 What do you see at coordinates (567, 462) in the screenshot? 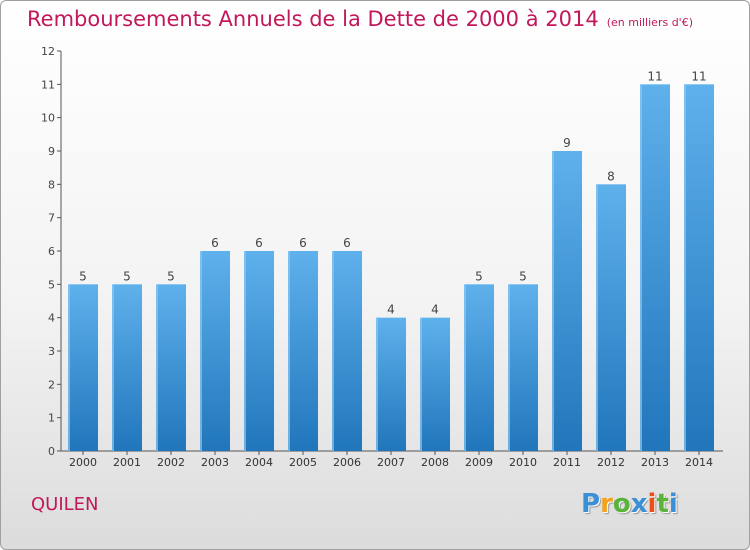
I see `x-tick-label: 2011` at bounding box center [567, 462].